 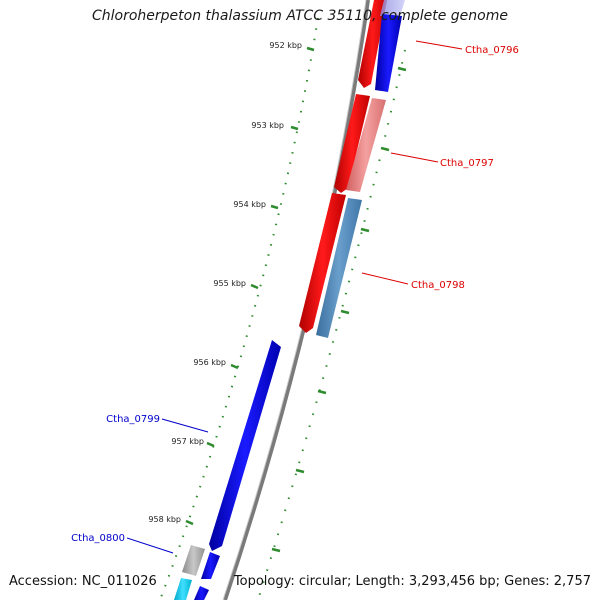 What do you see at coordinates (352, 143) in the screenshot?
I see `gene-ctha-0797-segment` at bounding box center [352, 143].